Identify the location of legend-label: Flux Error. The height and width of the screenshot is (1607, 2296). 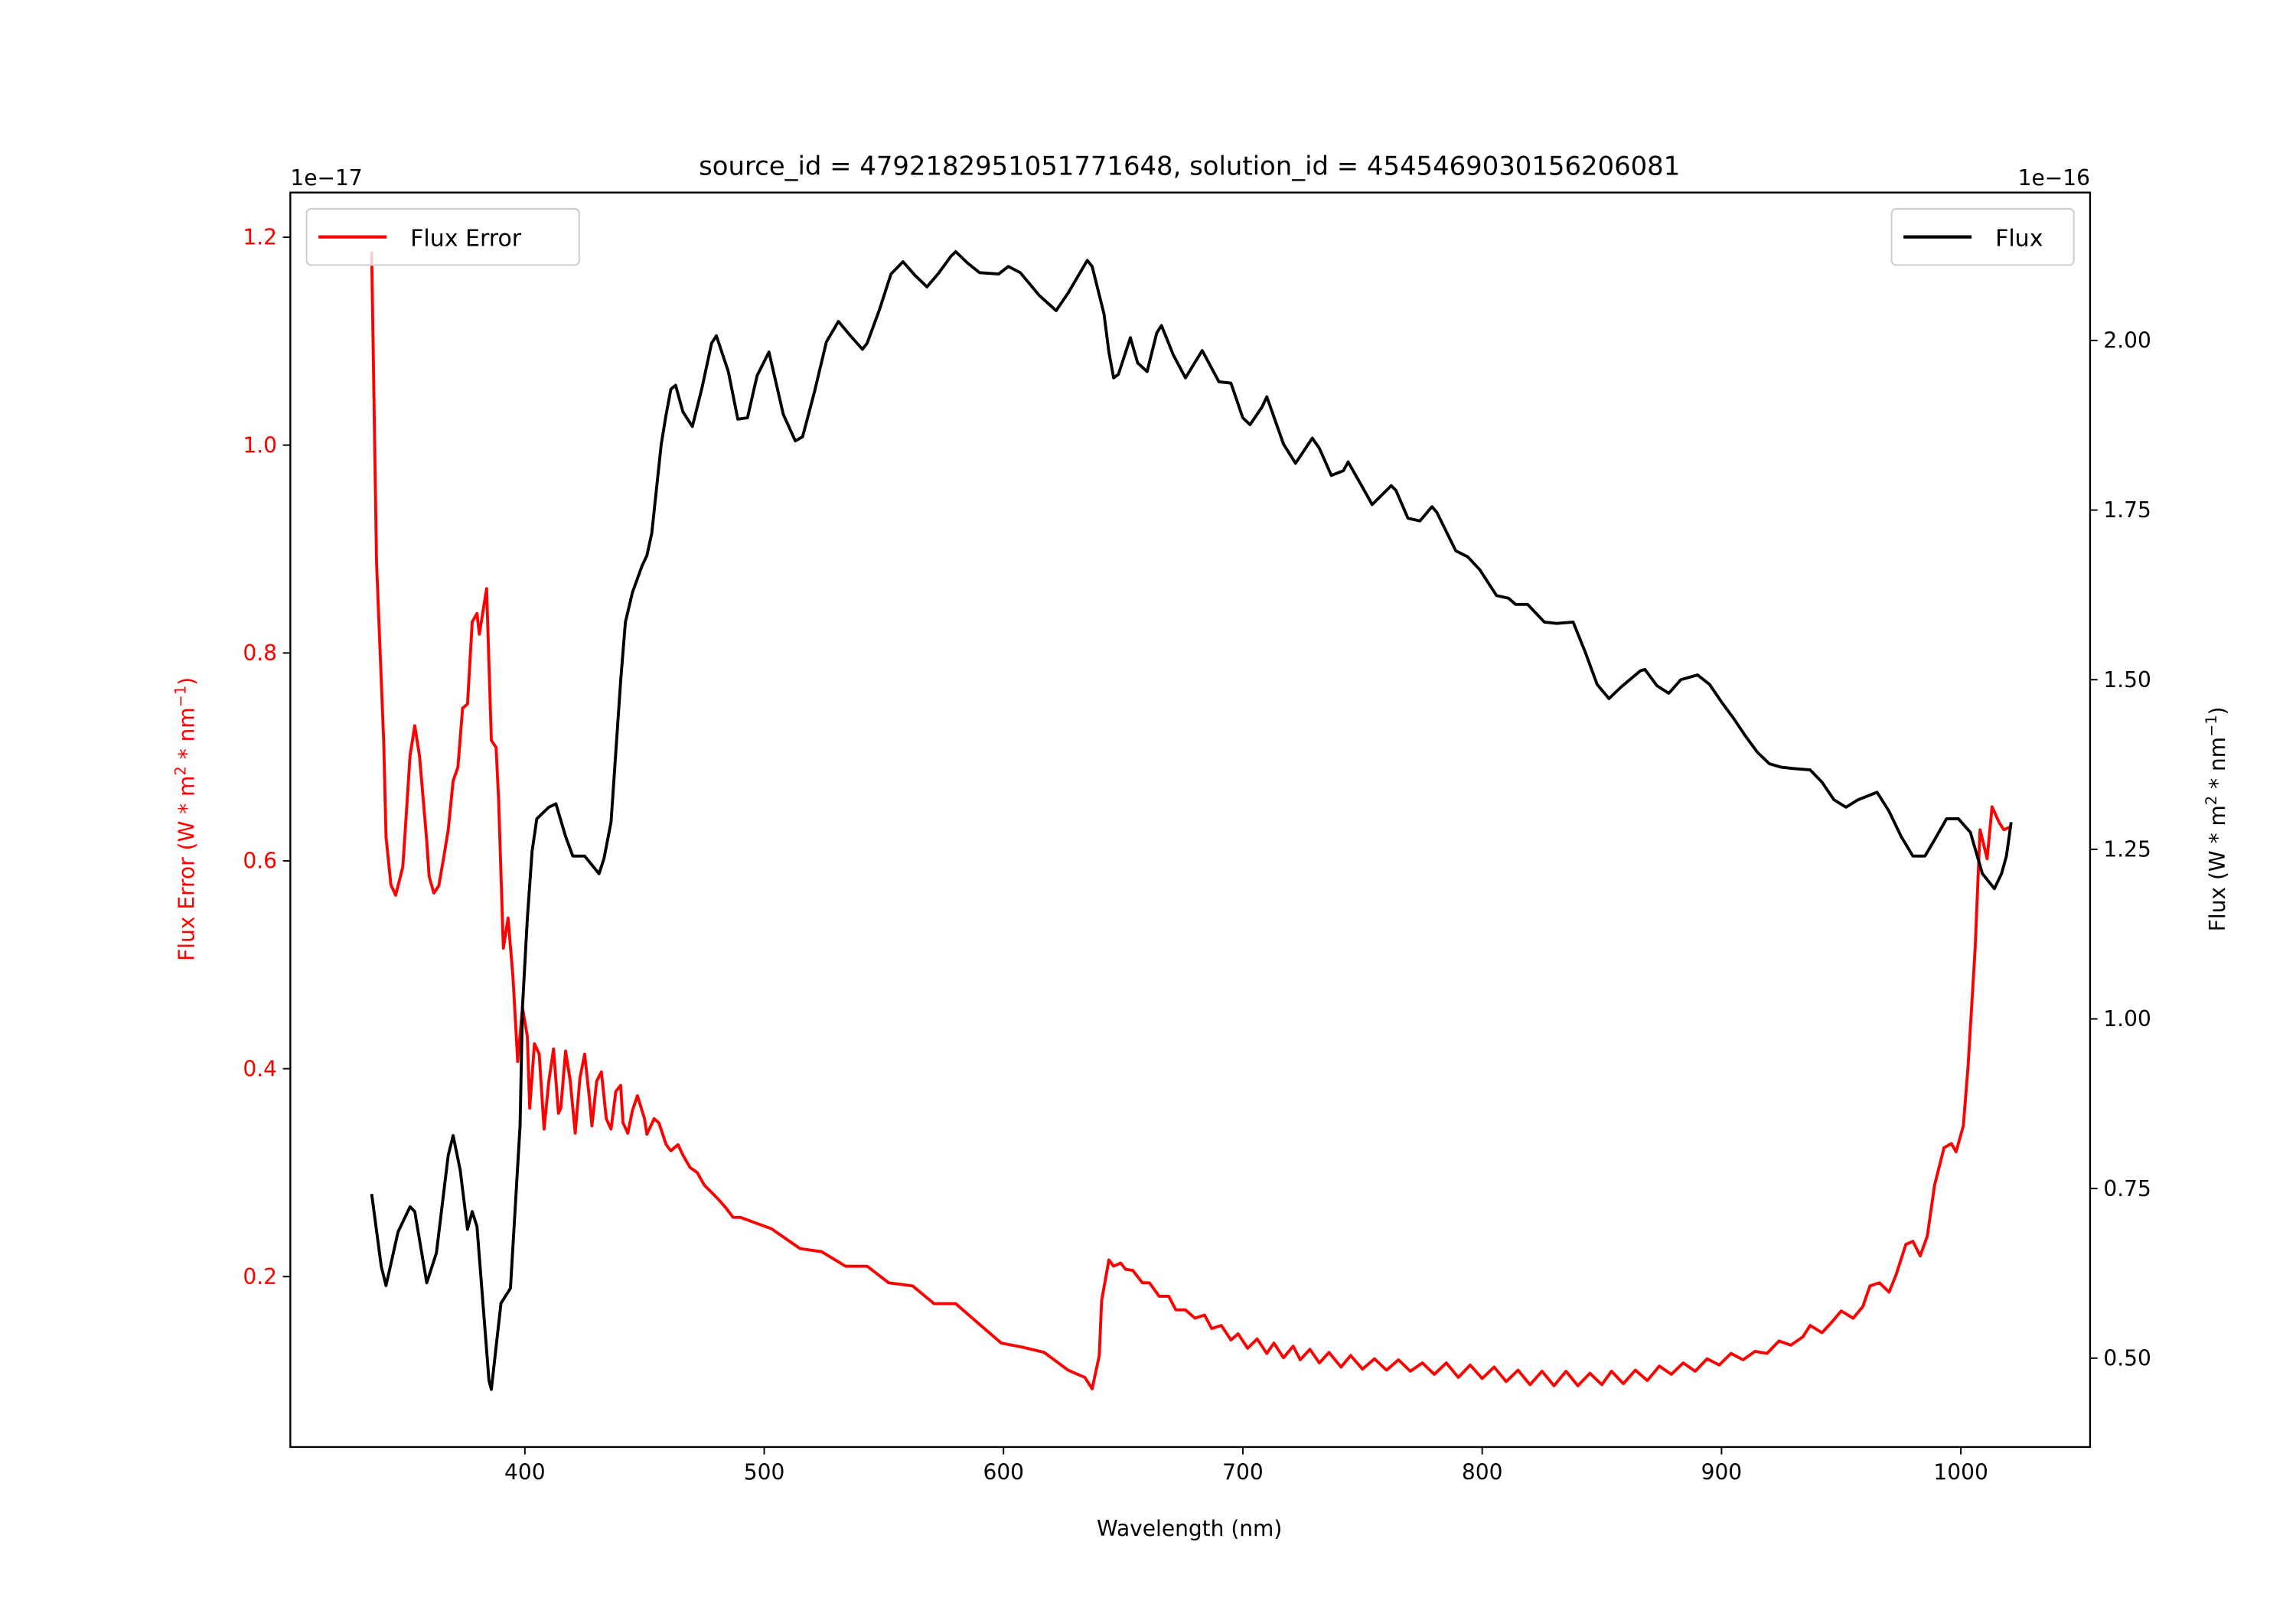
(466, 239).